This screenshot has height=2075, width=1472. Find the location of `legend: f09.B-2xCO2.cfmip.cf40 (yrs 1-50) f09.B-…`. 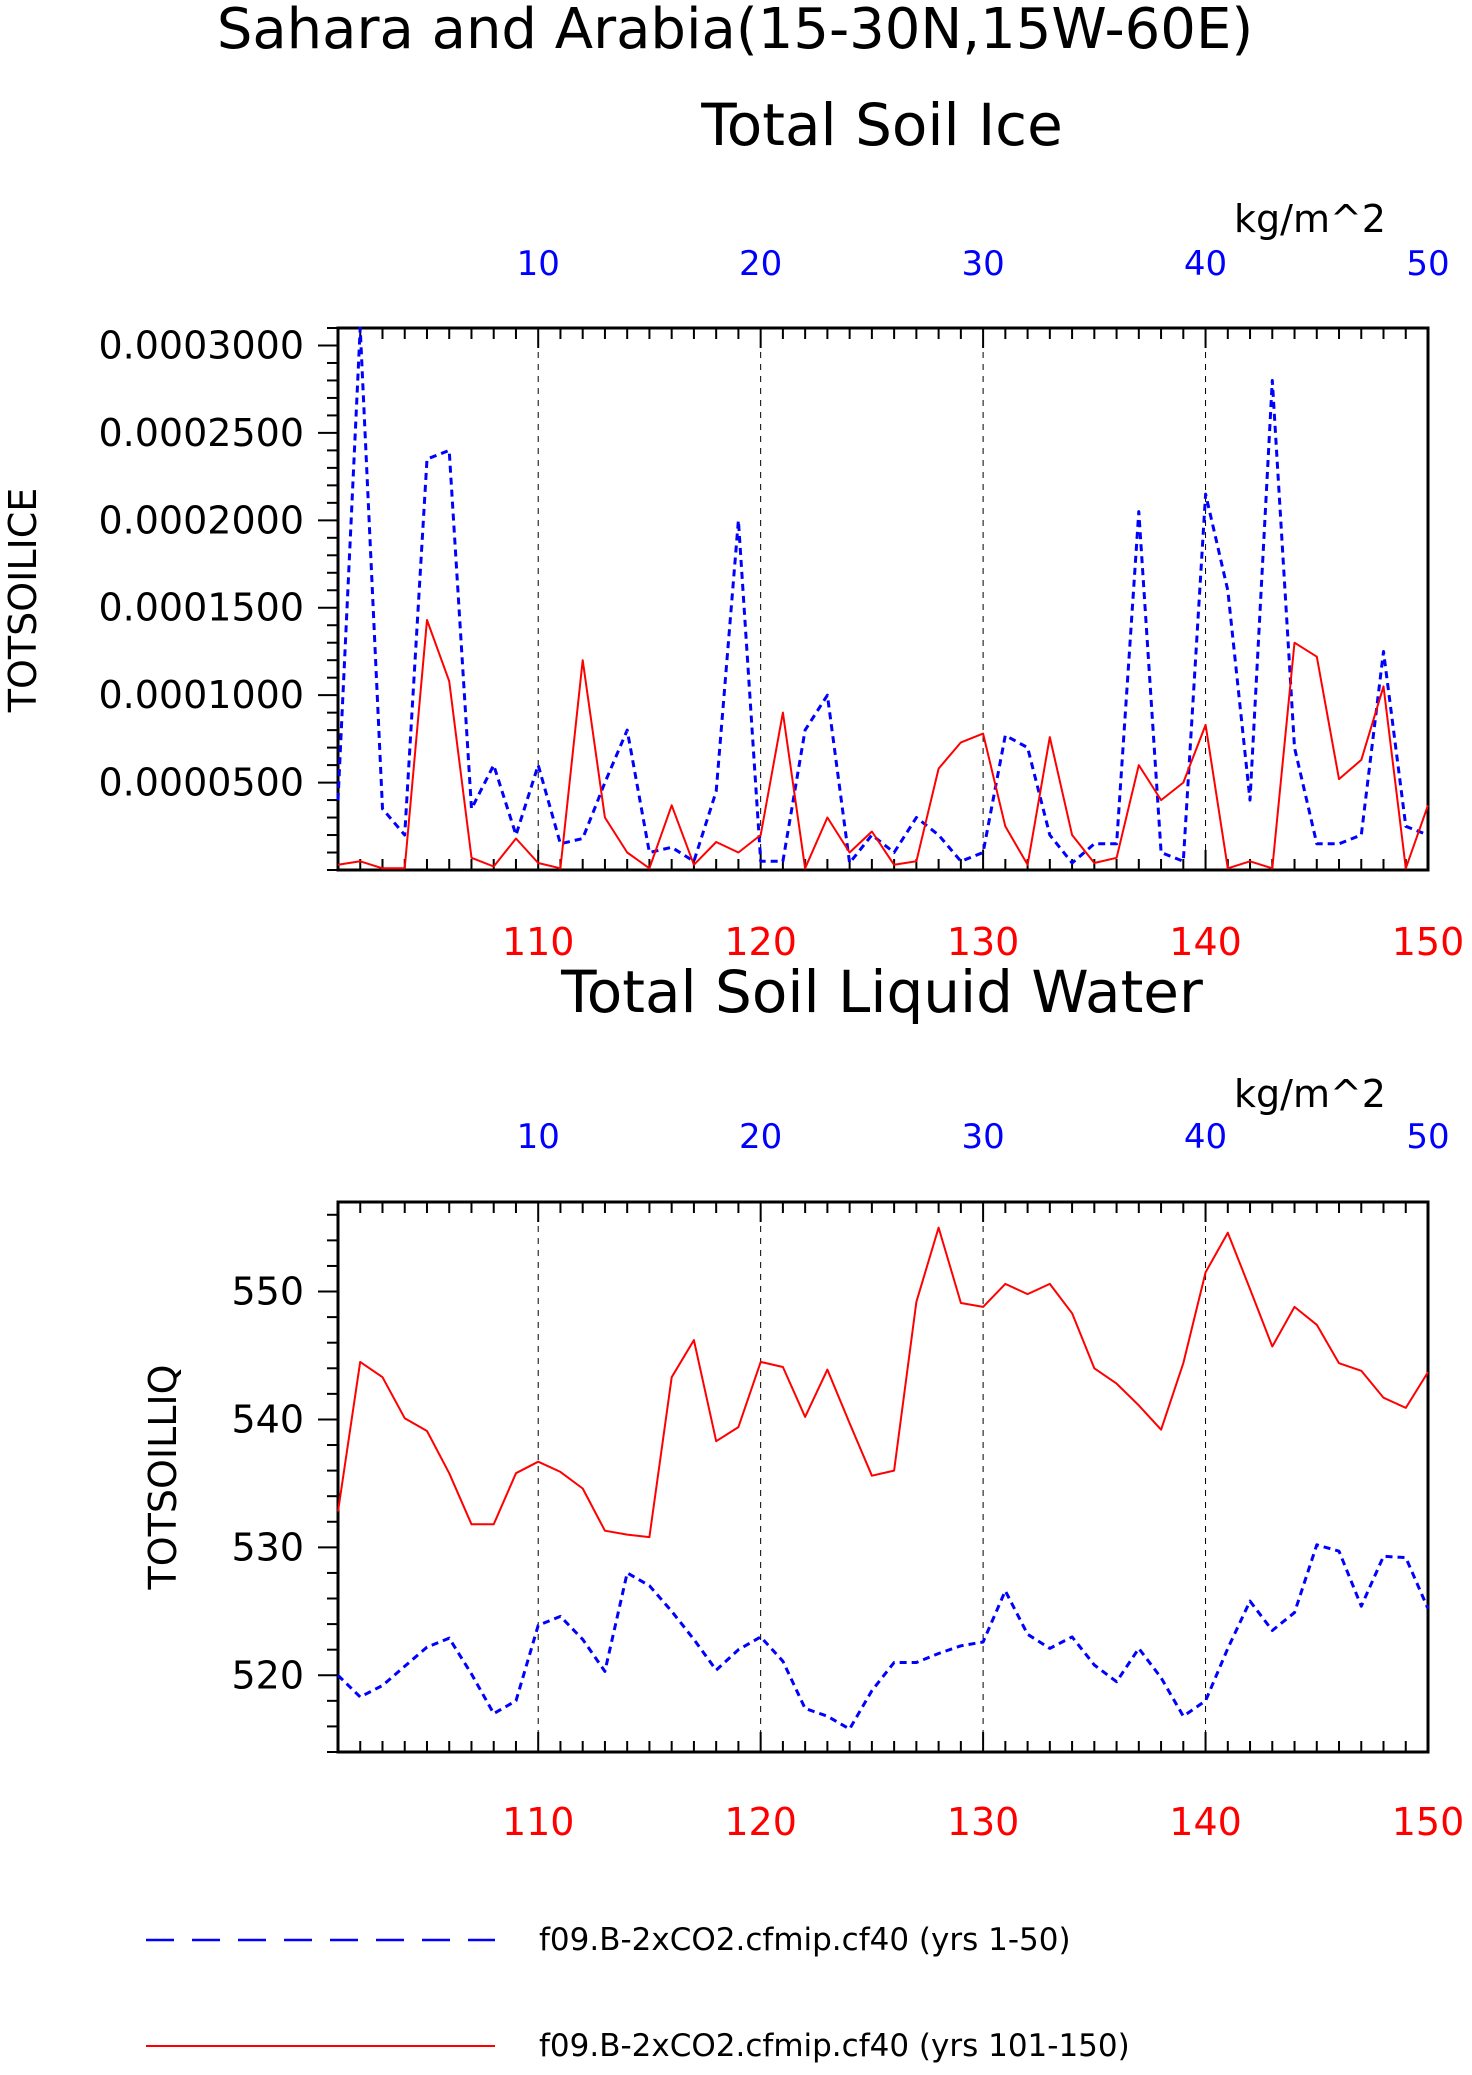

legend: f09.B-2xCO2.cfmip.cf40 (yrs 1-50) f09.B-… is located at coordinates (638, 1993).